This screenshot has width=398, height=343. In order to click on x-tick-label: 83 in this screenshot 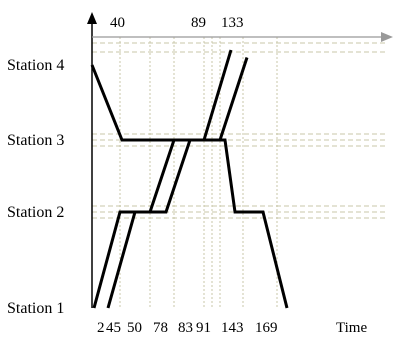, I will do `click(185, 328)`.